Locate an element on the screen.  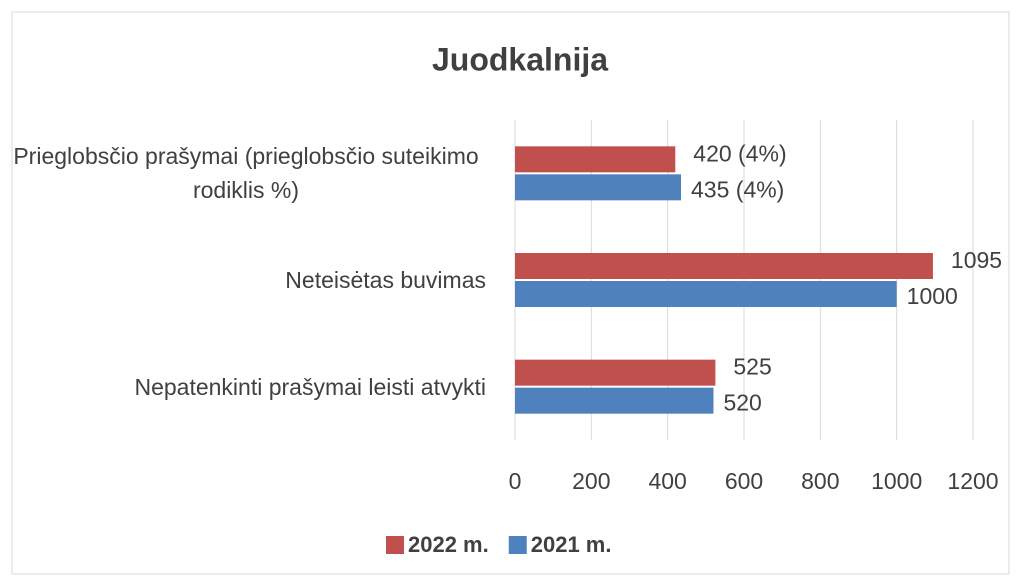
x-tick-label: 1200 is located at coordinates (972, 481).